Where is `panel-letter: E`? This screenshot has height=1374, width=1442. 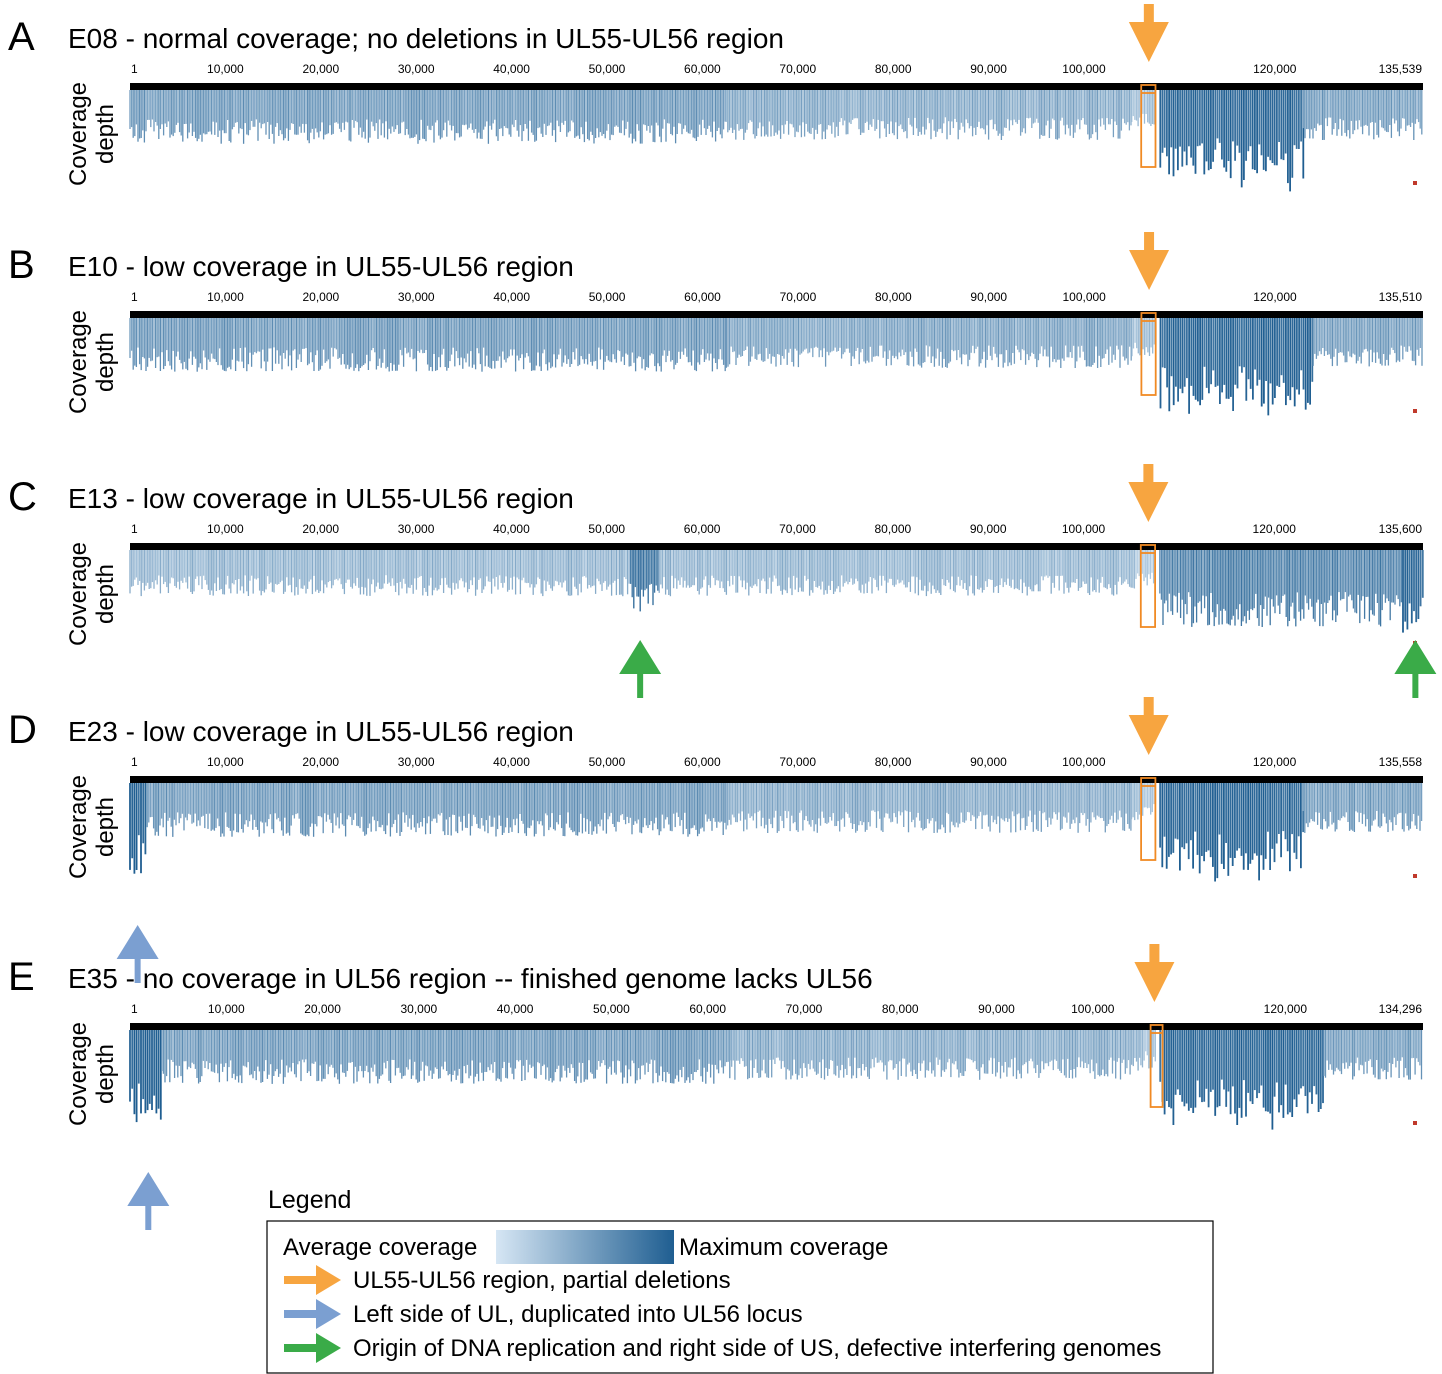
panel-letter: E is located at coordinates (21, 977).